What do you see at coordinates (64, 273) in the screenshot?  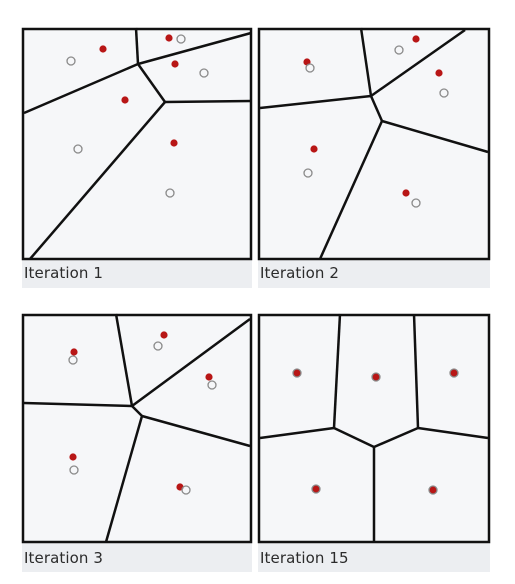 I see `panel-label: Iteration 1` at bounding box center [64, 273].